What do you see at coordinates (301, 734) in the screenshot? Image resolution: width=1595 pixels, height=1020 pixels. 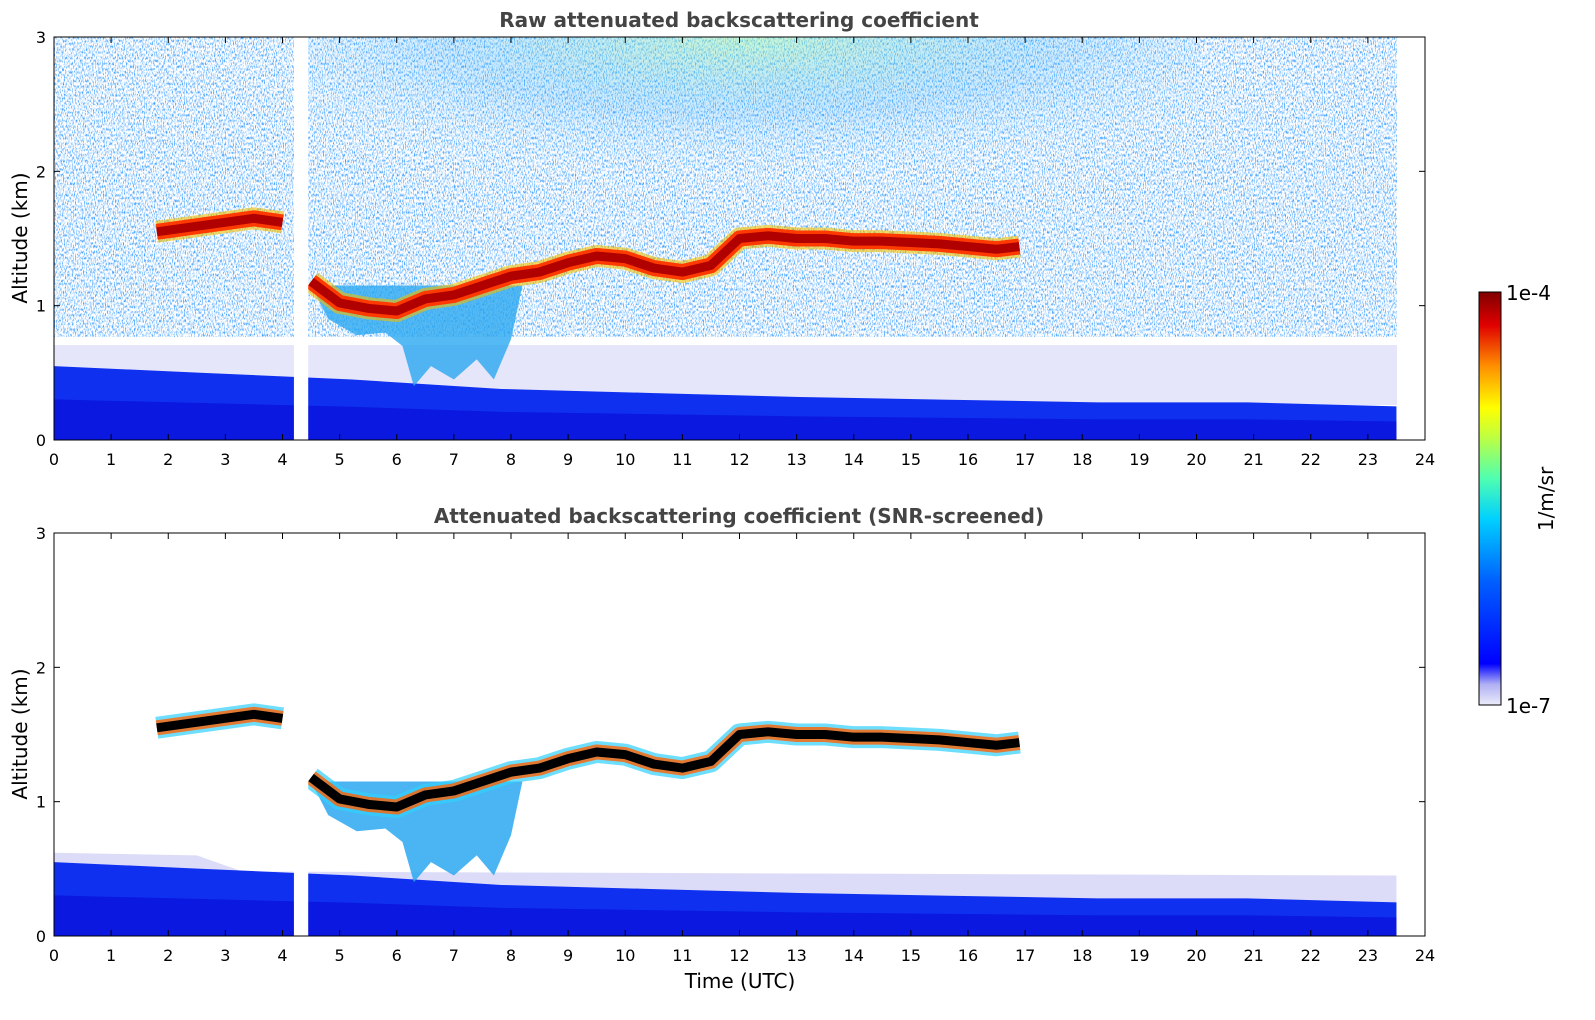 I see `bottom-data-gap` at bounding box center [301, 734].